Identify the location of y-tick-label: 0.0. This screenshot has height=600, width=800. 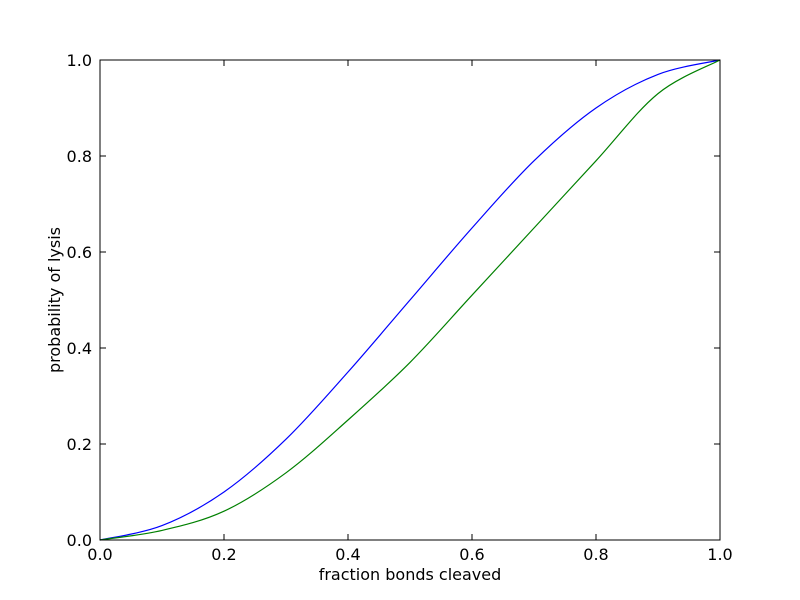
(79, 540).